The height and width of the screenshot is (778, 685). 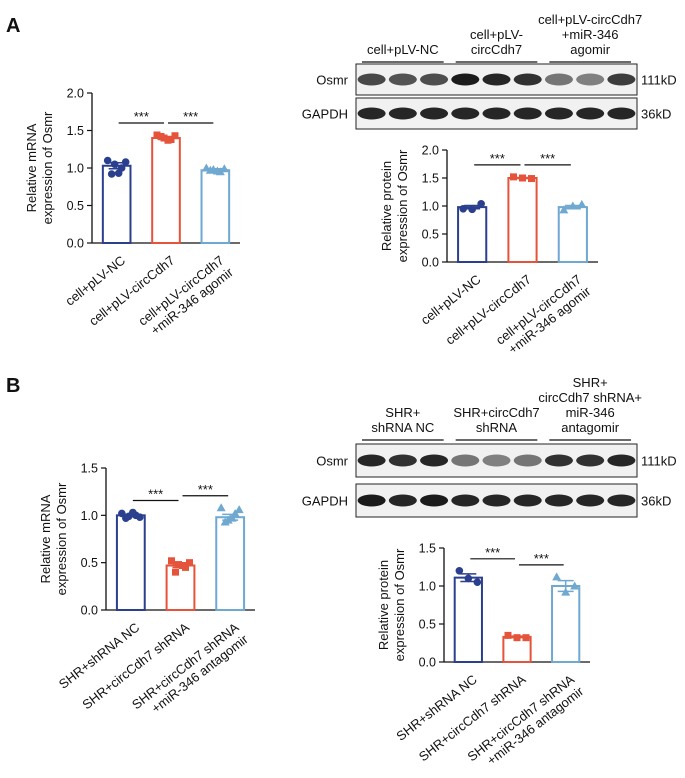 I want to click on group-label: SHR+circCdh7, so click(x=496, y=412).